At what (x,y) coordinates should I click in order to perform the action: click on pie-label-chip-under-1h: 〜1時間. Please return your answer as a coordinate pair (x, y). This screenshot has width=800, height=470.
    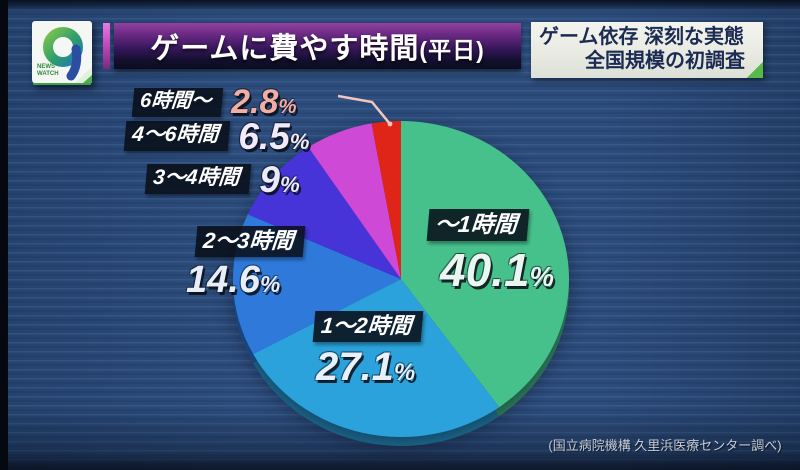
    Looking at the image, I should click on (478, 225).